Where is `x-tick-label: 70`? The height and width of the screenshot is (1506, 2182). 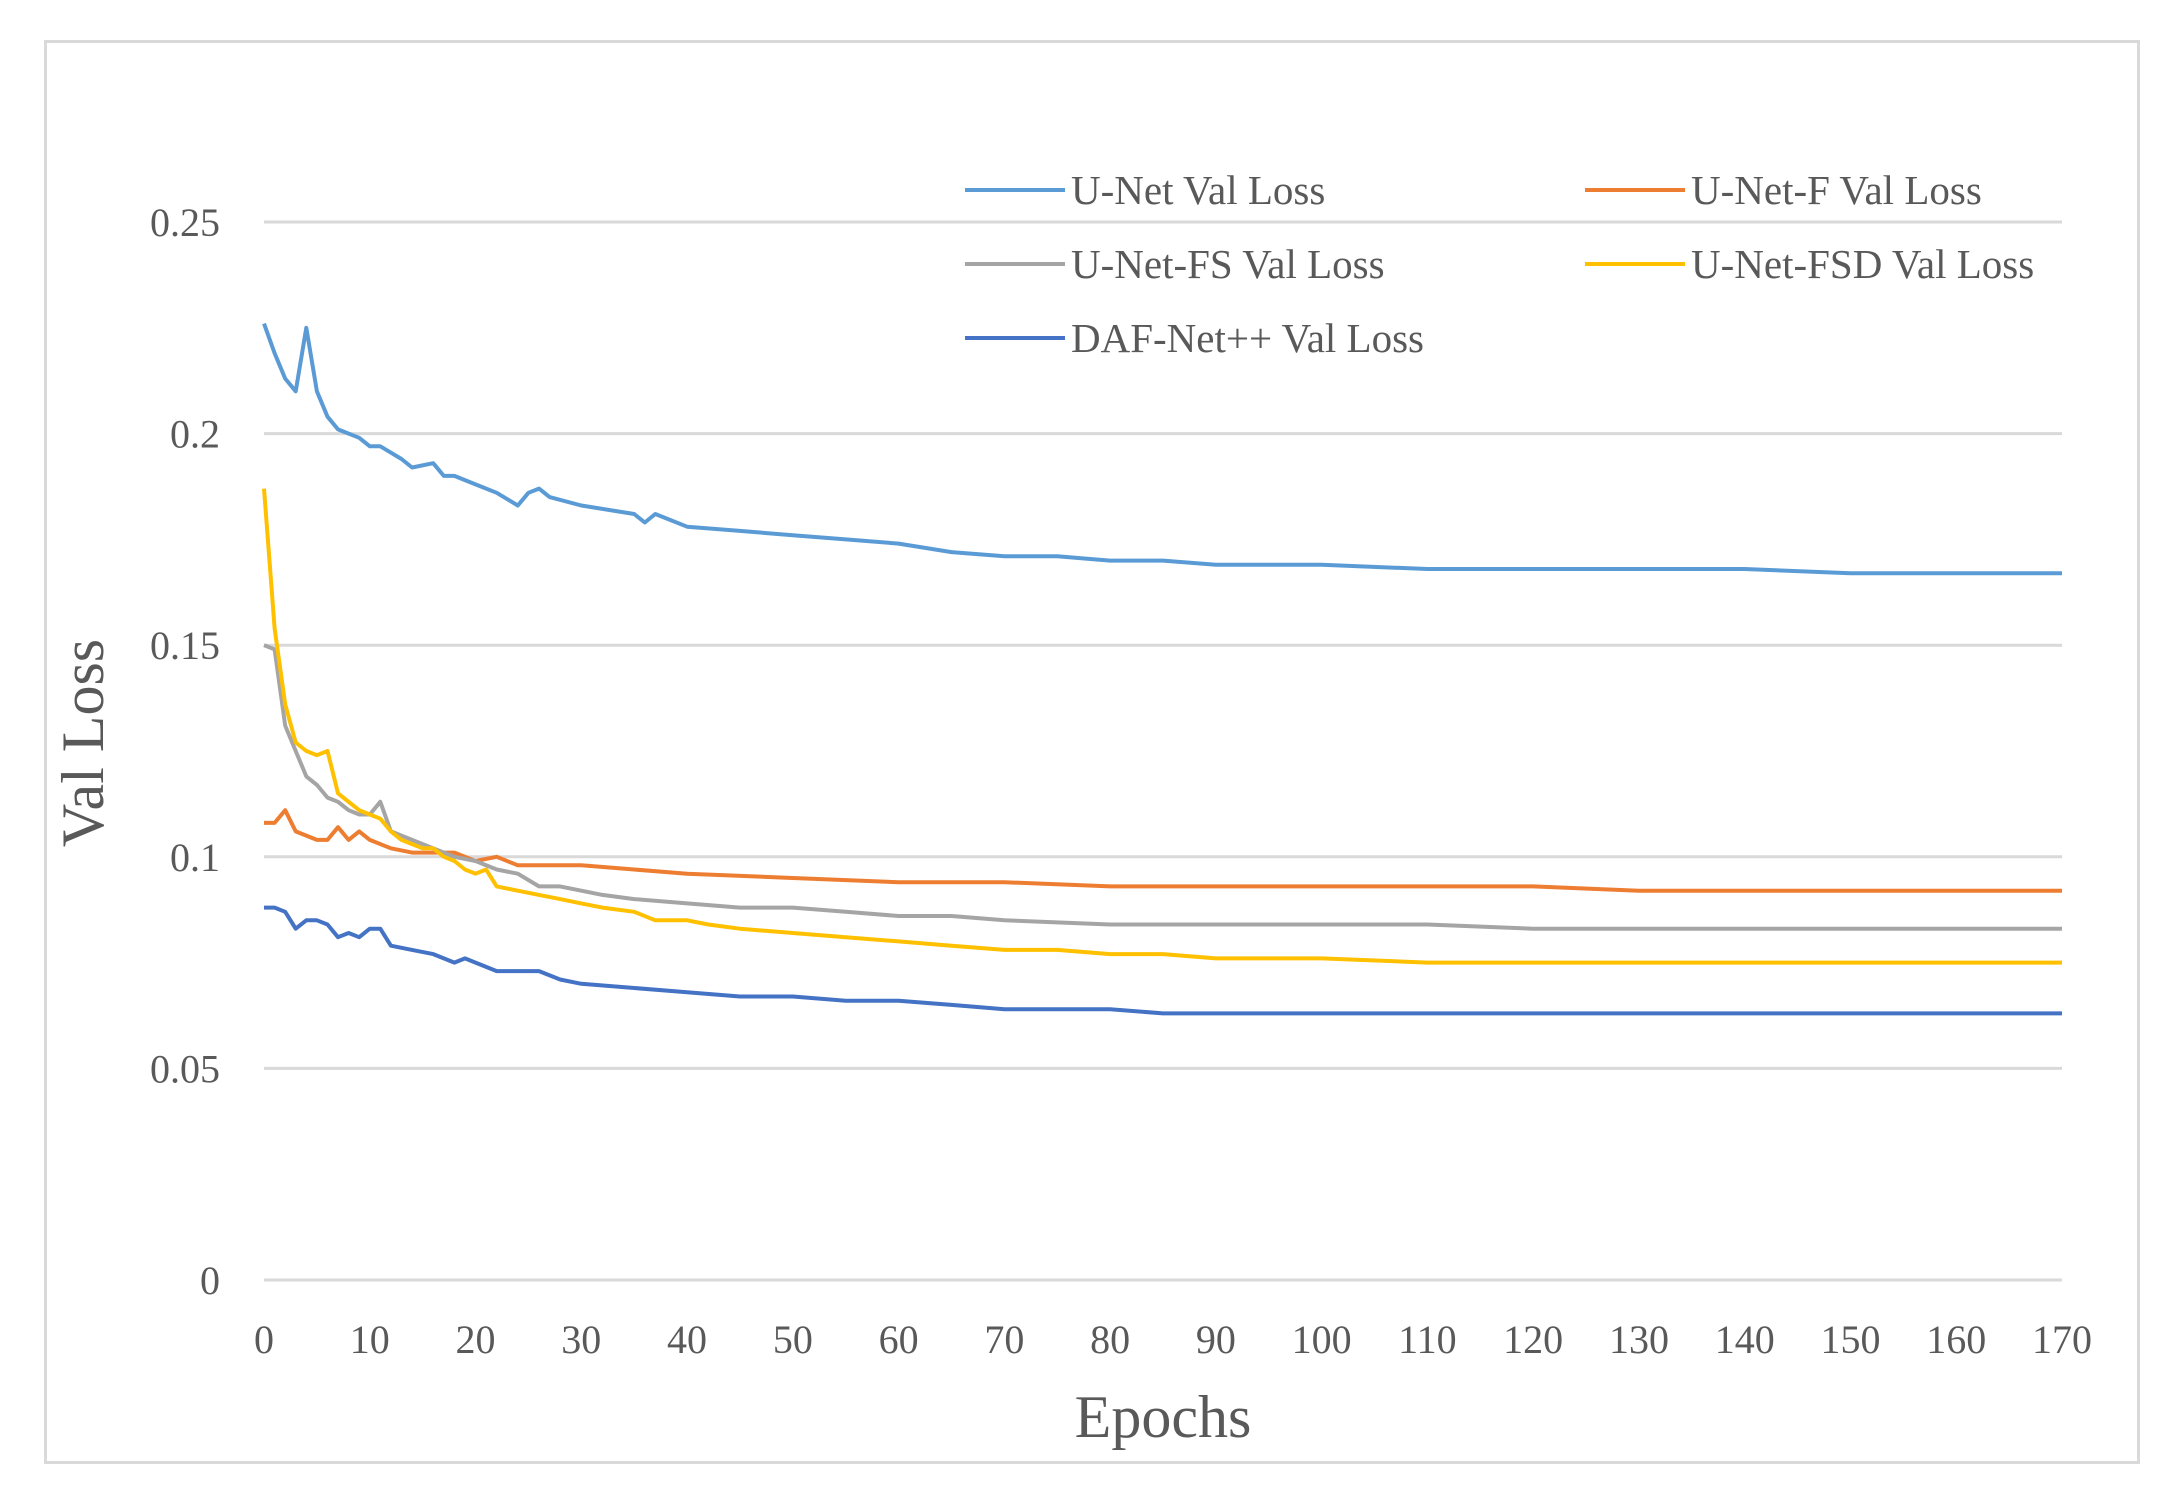 x-tick-label: 70 is located at coordinates (1004, 1339).